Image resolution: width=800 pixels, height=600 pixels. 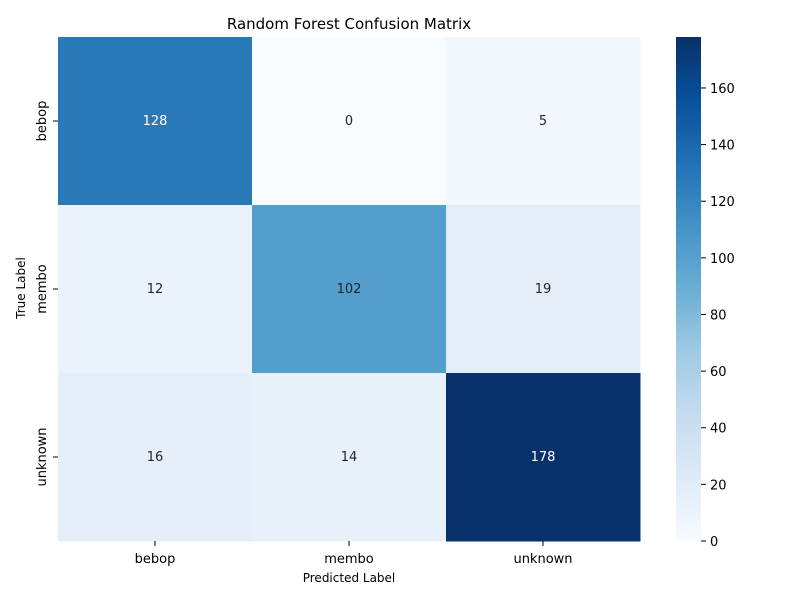 What do you see at coordinates (349, 559) in the screenshot?
I see `x-tick-label-membo: membo` at bounding box center [349, 559].